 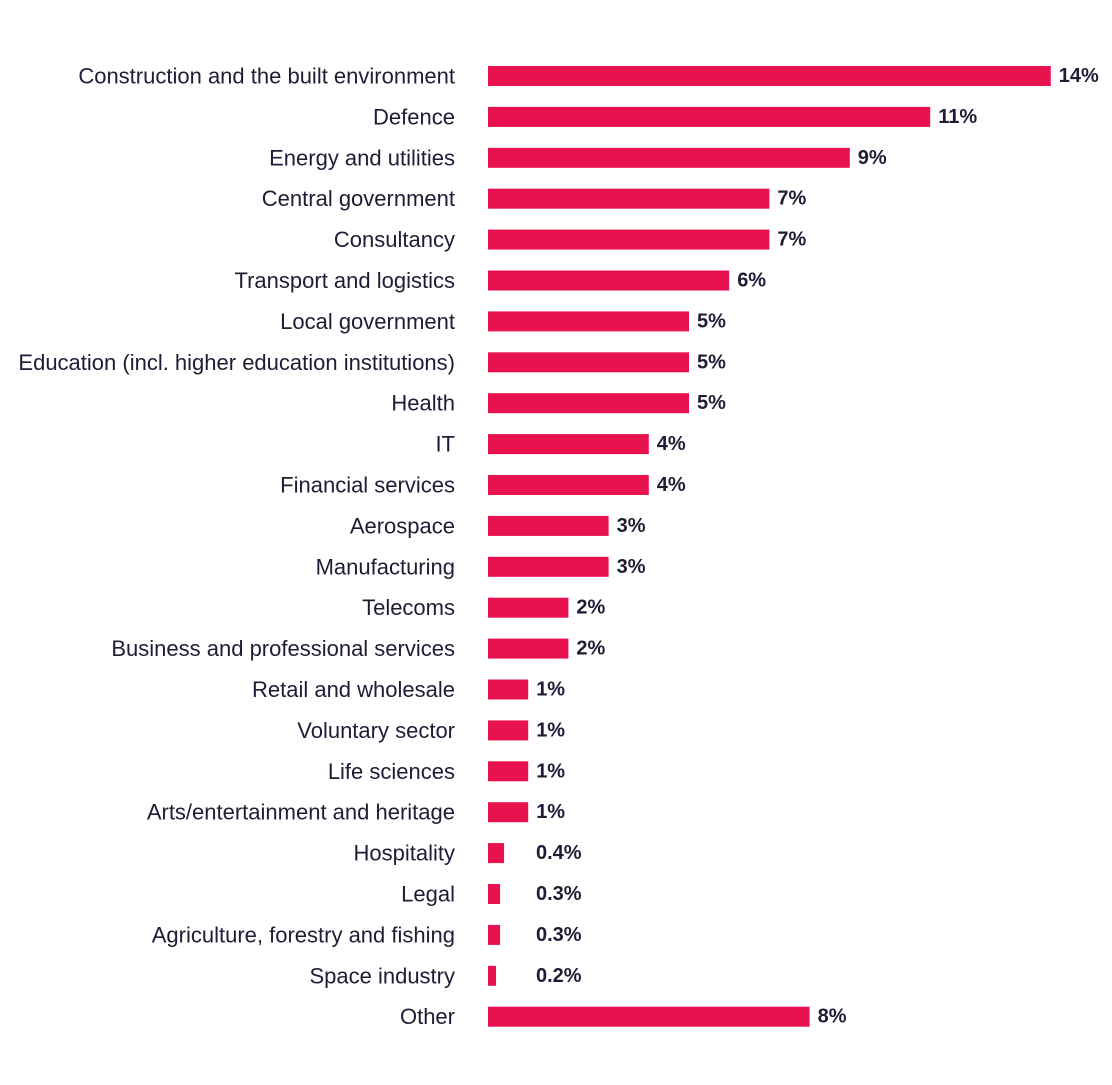 What do you see at coordinates (751, 281) in the screenshot?
I see `value-label: 6%` at bounding box center [751, 281].